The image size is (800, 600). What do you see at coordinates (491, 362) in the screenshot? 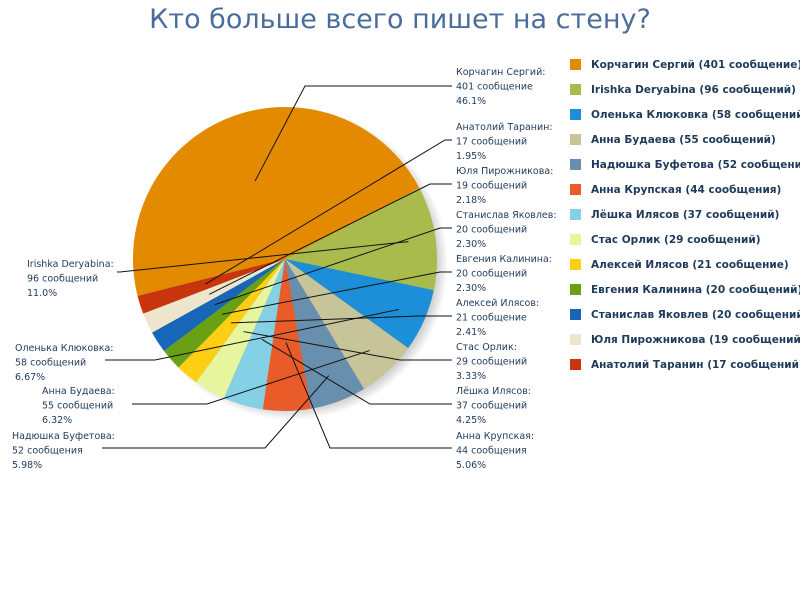
I see `data-label: Стас Орлик: 29 сообщений 3.33%` at bounding box center [491, 362].